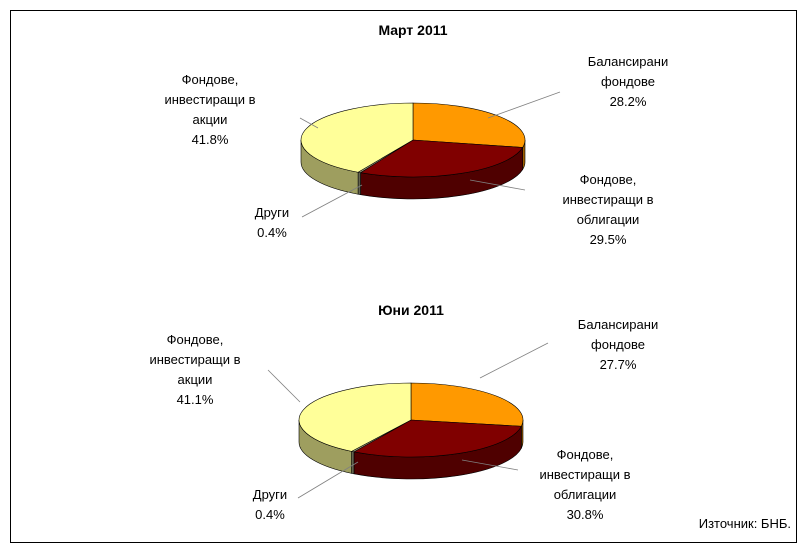 Image resolution: width=809 pixels, height=552 pixels. I want to click on value-label: 41.8%, so click(210, 139).